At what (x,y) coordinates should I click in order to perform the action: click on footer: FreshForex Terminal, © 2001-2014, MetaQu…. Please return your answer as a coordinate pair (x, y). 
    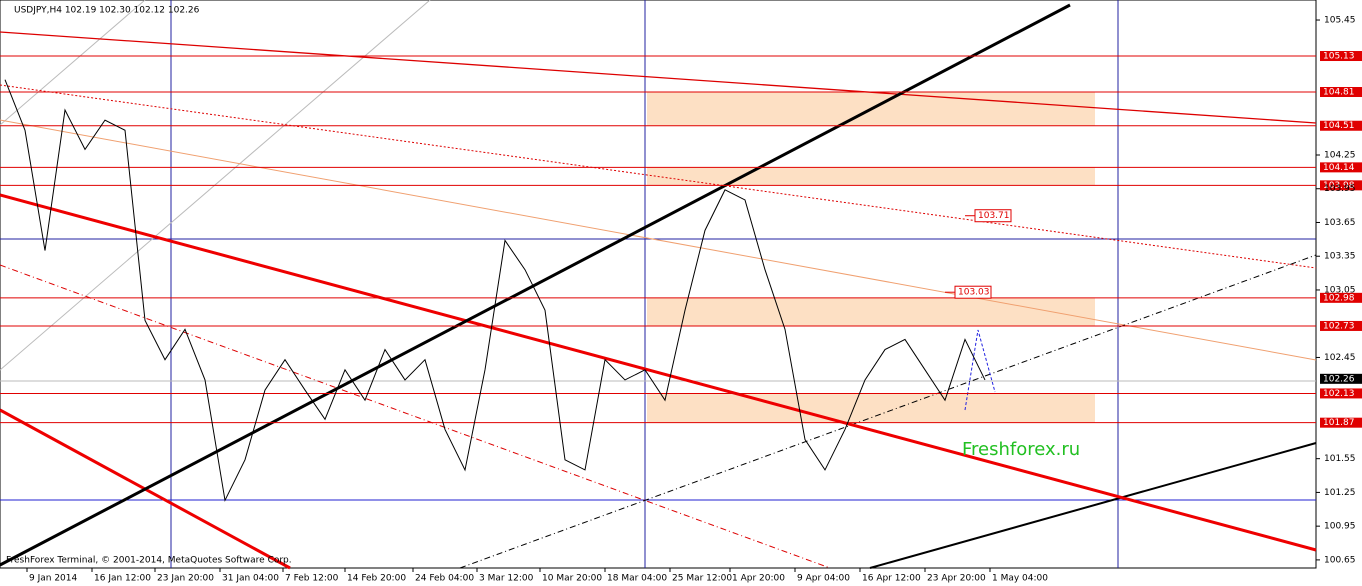
    Looking at the image, I should click on (149, 561).